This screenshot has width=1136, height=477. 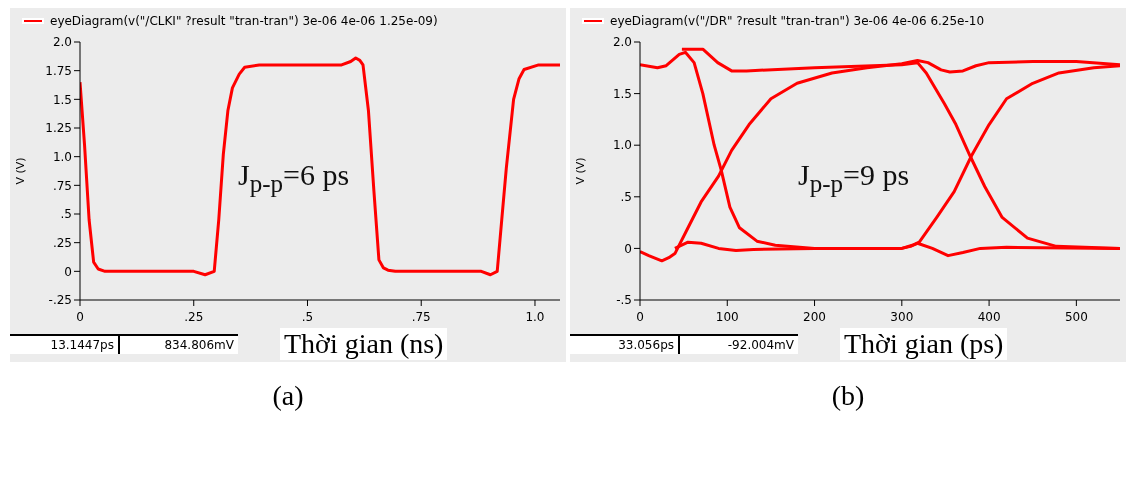 What do you see at coordinates (62, 242) in the screenshot?
I see `y-tick-label: .25` at bounding box center [62, 242].